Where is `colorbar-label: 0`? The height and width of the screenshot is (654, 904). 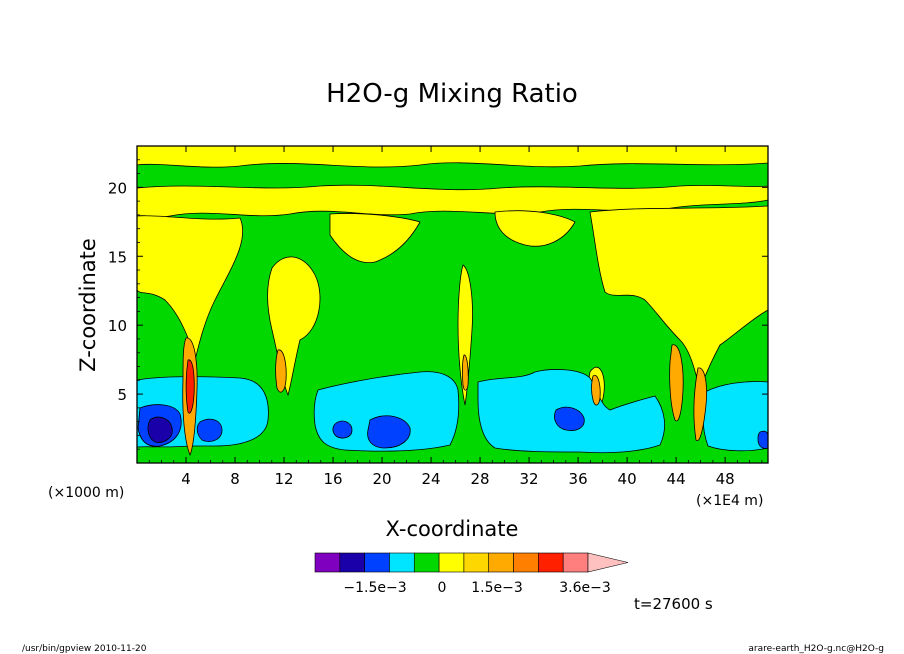 colorbar-label: 0 is located at coordinates (442, 588).